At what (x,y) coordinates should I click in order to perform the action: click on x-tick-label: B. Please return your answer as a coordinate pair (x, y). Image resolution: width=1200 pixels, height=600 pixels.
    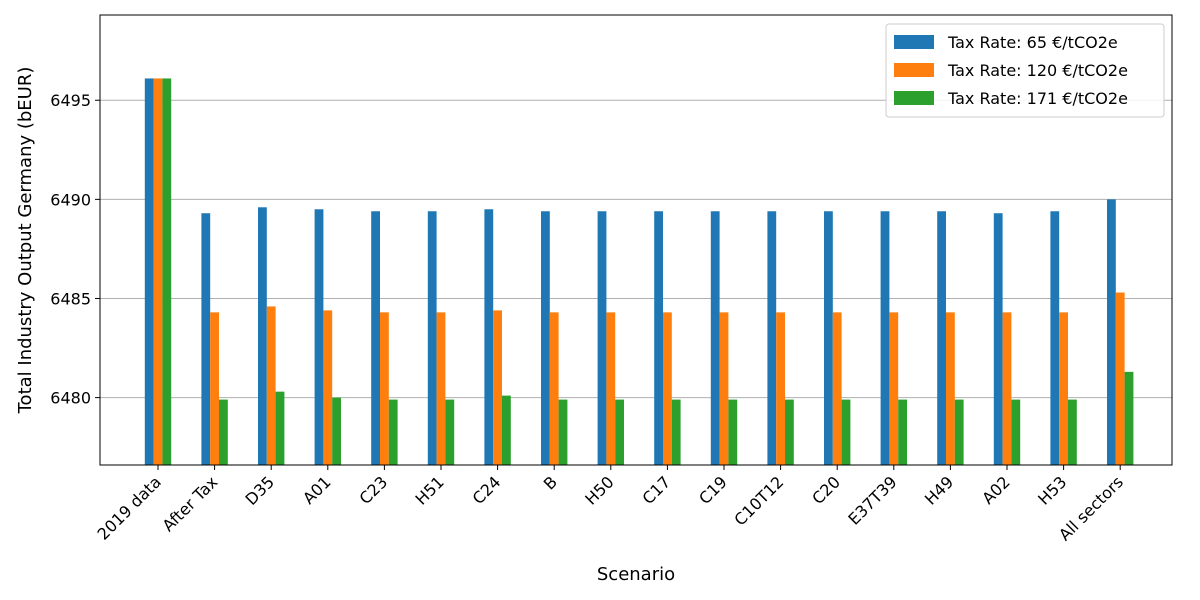
    Looking at the image, I should click on (550, 482).